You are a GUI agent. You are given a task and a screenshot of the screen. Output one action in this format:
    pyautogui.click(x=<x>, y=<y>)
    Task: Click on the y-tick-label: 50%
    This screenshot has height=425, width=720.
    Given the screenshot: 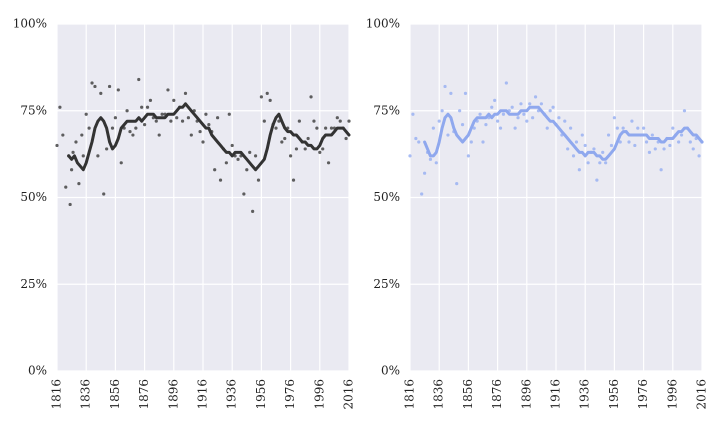 What is the action you would take?
    pyautogui.click(x=386, y=197)
    